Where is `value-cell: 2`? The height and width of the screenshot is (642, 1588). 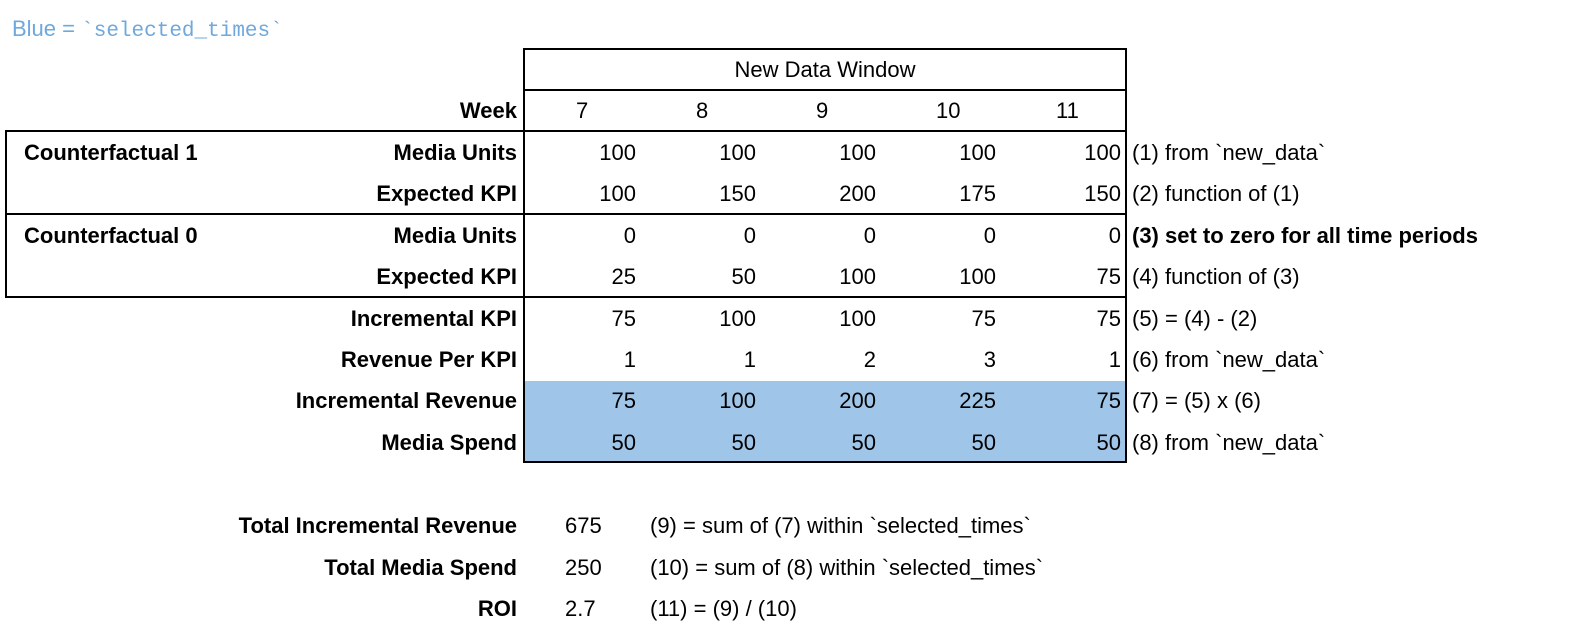
value-cell: 2 is located at coordinates (869, 359).